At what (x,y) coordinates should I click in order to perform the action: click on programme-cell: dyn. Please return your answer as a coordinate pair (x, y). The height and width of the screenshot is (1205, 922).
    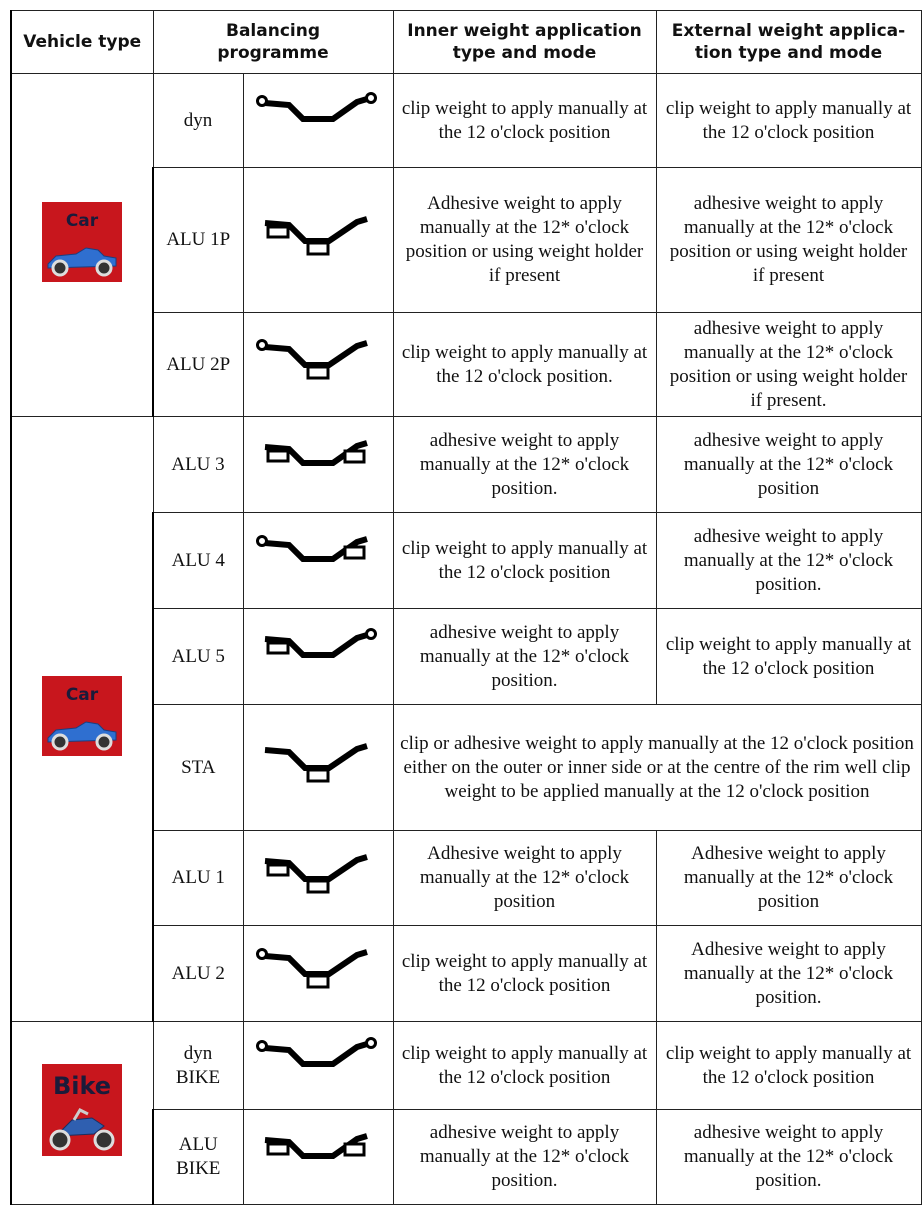
    Looking at the image, I should click on (198, 120).